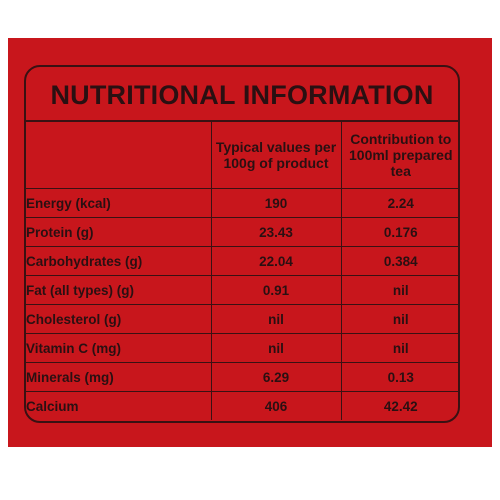 This screenshot has height=500, width=500. Describe the element at coordinates (399, 232) in the screenshot. I see `per-100ml-value: 0.176` at that location.